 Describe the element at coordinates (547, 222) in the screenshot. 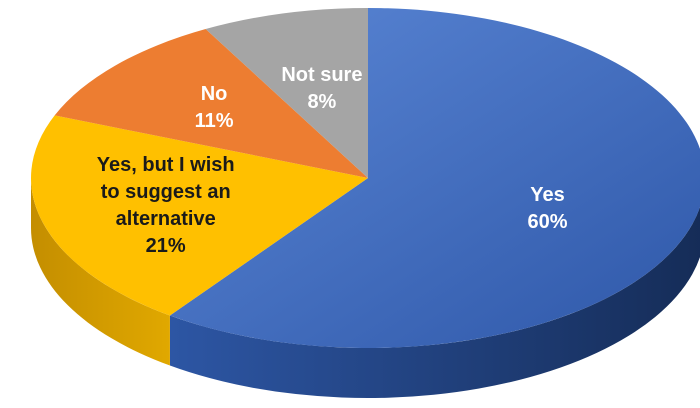

I see `slice-value-label: 60%` at that location.